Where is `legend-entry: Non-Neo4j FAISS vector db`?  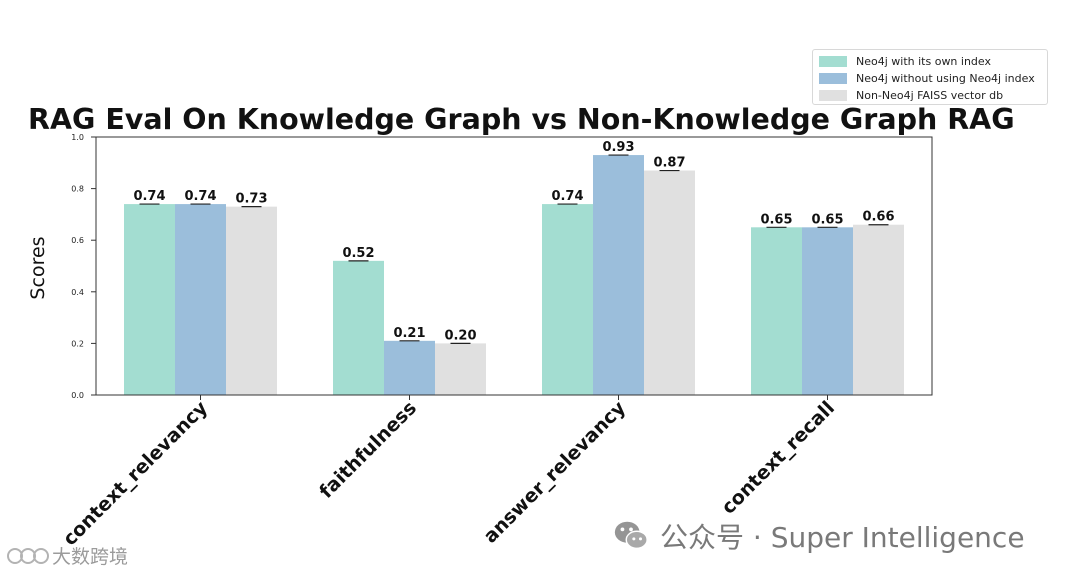
legend-entry: Non-Neo4j FAISS vector db is located at coordinates (911, 95).